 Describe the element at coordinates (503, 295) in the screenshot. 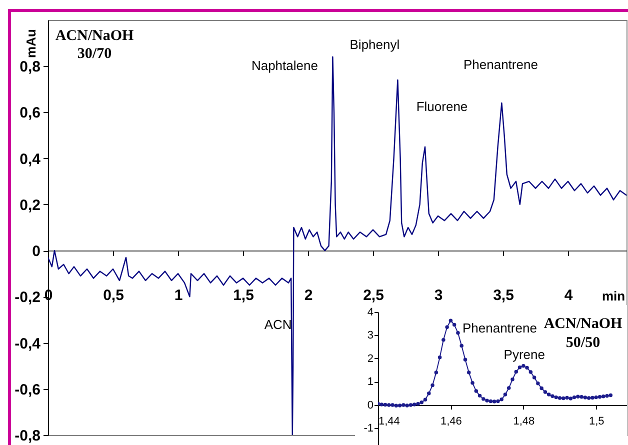

I see `x-tick-label: 3,5` at that location.